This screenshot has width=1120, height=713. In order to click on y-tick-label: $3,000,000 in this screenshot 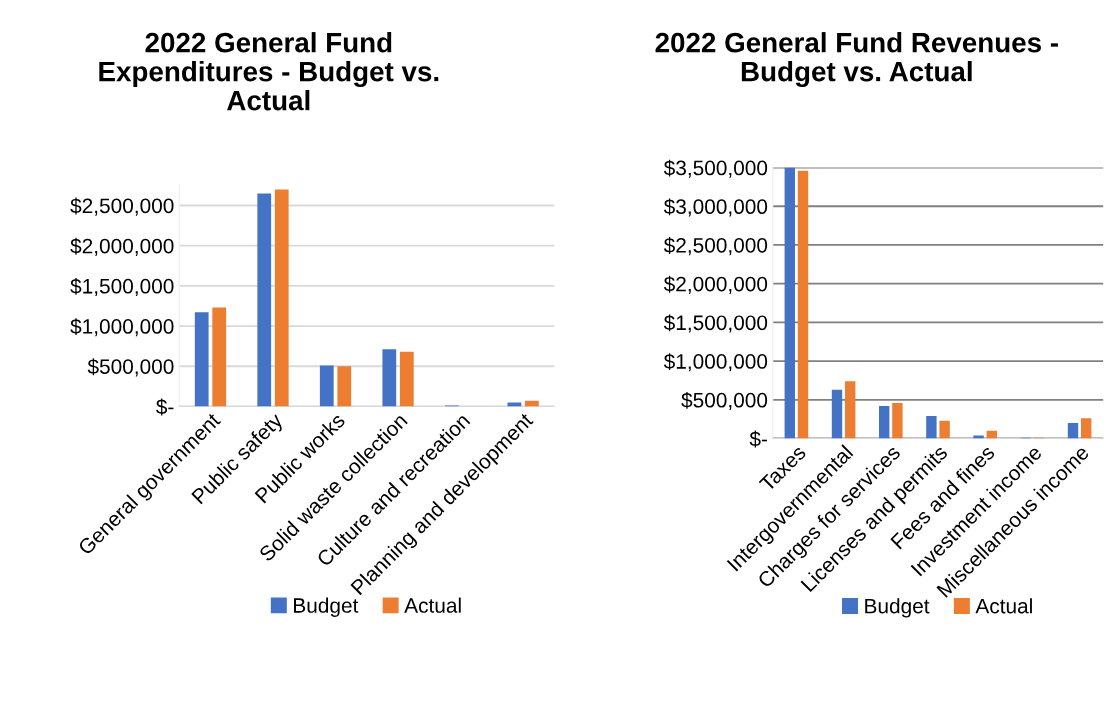, I will do `click(715, 207)`.